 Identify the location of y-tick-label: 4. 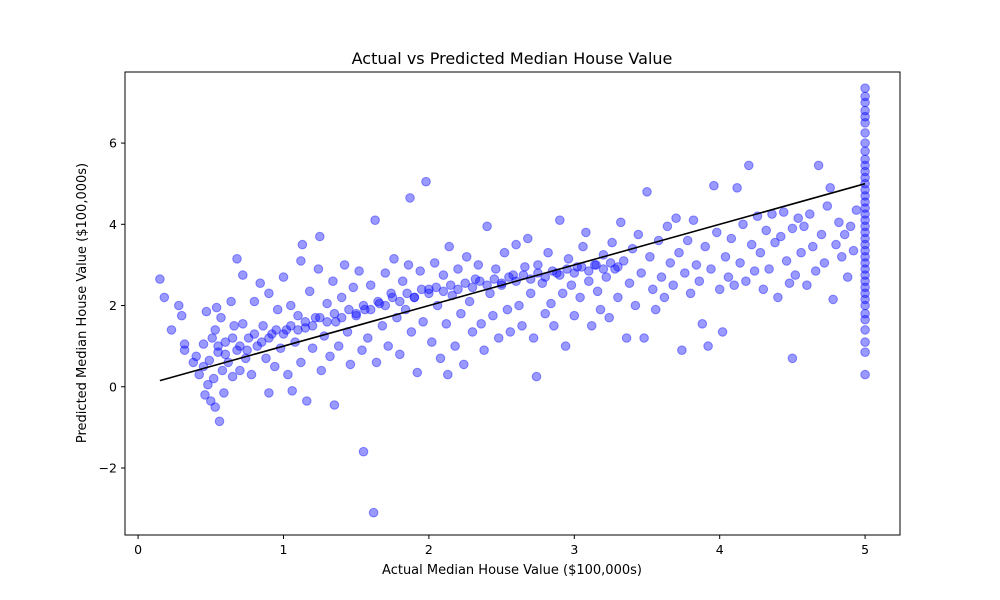
(113, 224).